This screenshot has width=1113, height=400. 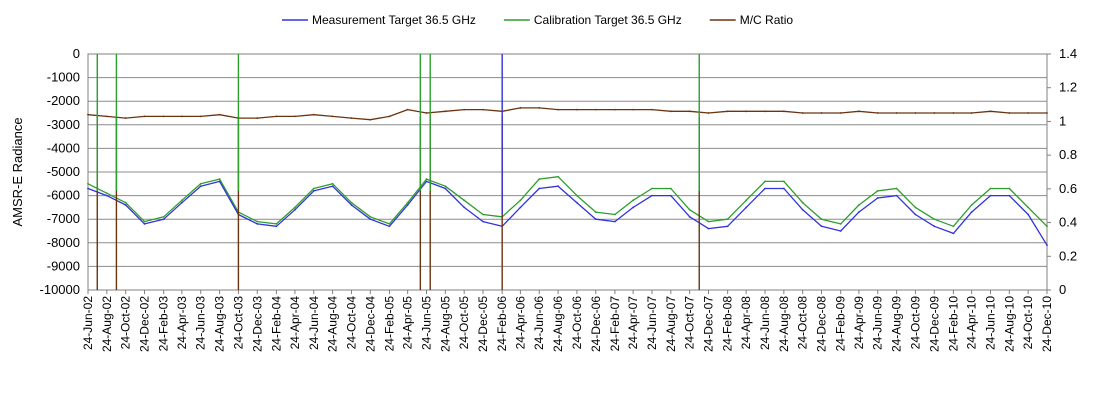 What do you see at coordinates (483, 324) in the screenshot?
I see `x-tick-label: 24-Dec-05` at bounding box center [483, 324].